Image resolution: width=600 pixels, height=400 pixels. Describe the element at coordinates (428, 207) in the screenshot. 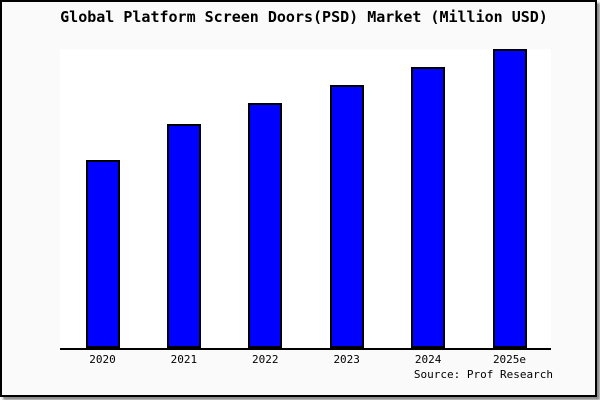

I see `bar-2024` at that location.